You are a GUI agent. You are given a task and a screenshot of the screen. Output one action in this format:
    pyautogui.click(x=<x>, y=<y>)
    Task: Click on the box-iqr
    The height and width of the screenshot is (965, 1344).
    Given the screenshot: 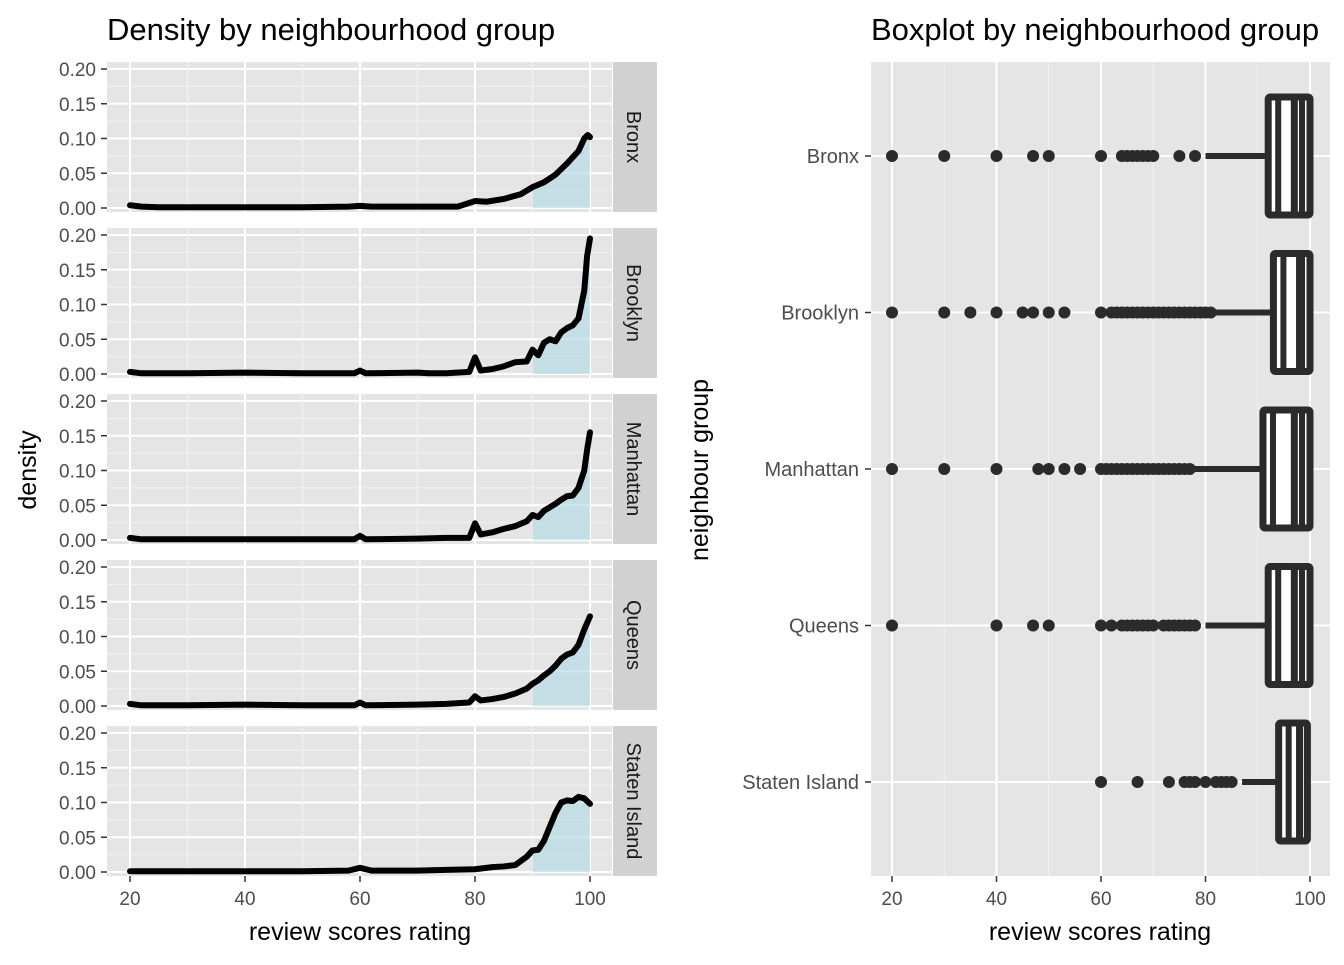 What is the action you would take?
    pyautogui.click(x=1293, y=782)
    